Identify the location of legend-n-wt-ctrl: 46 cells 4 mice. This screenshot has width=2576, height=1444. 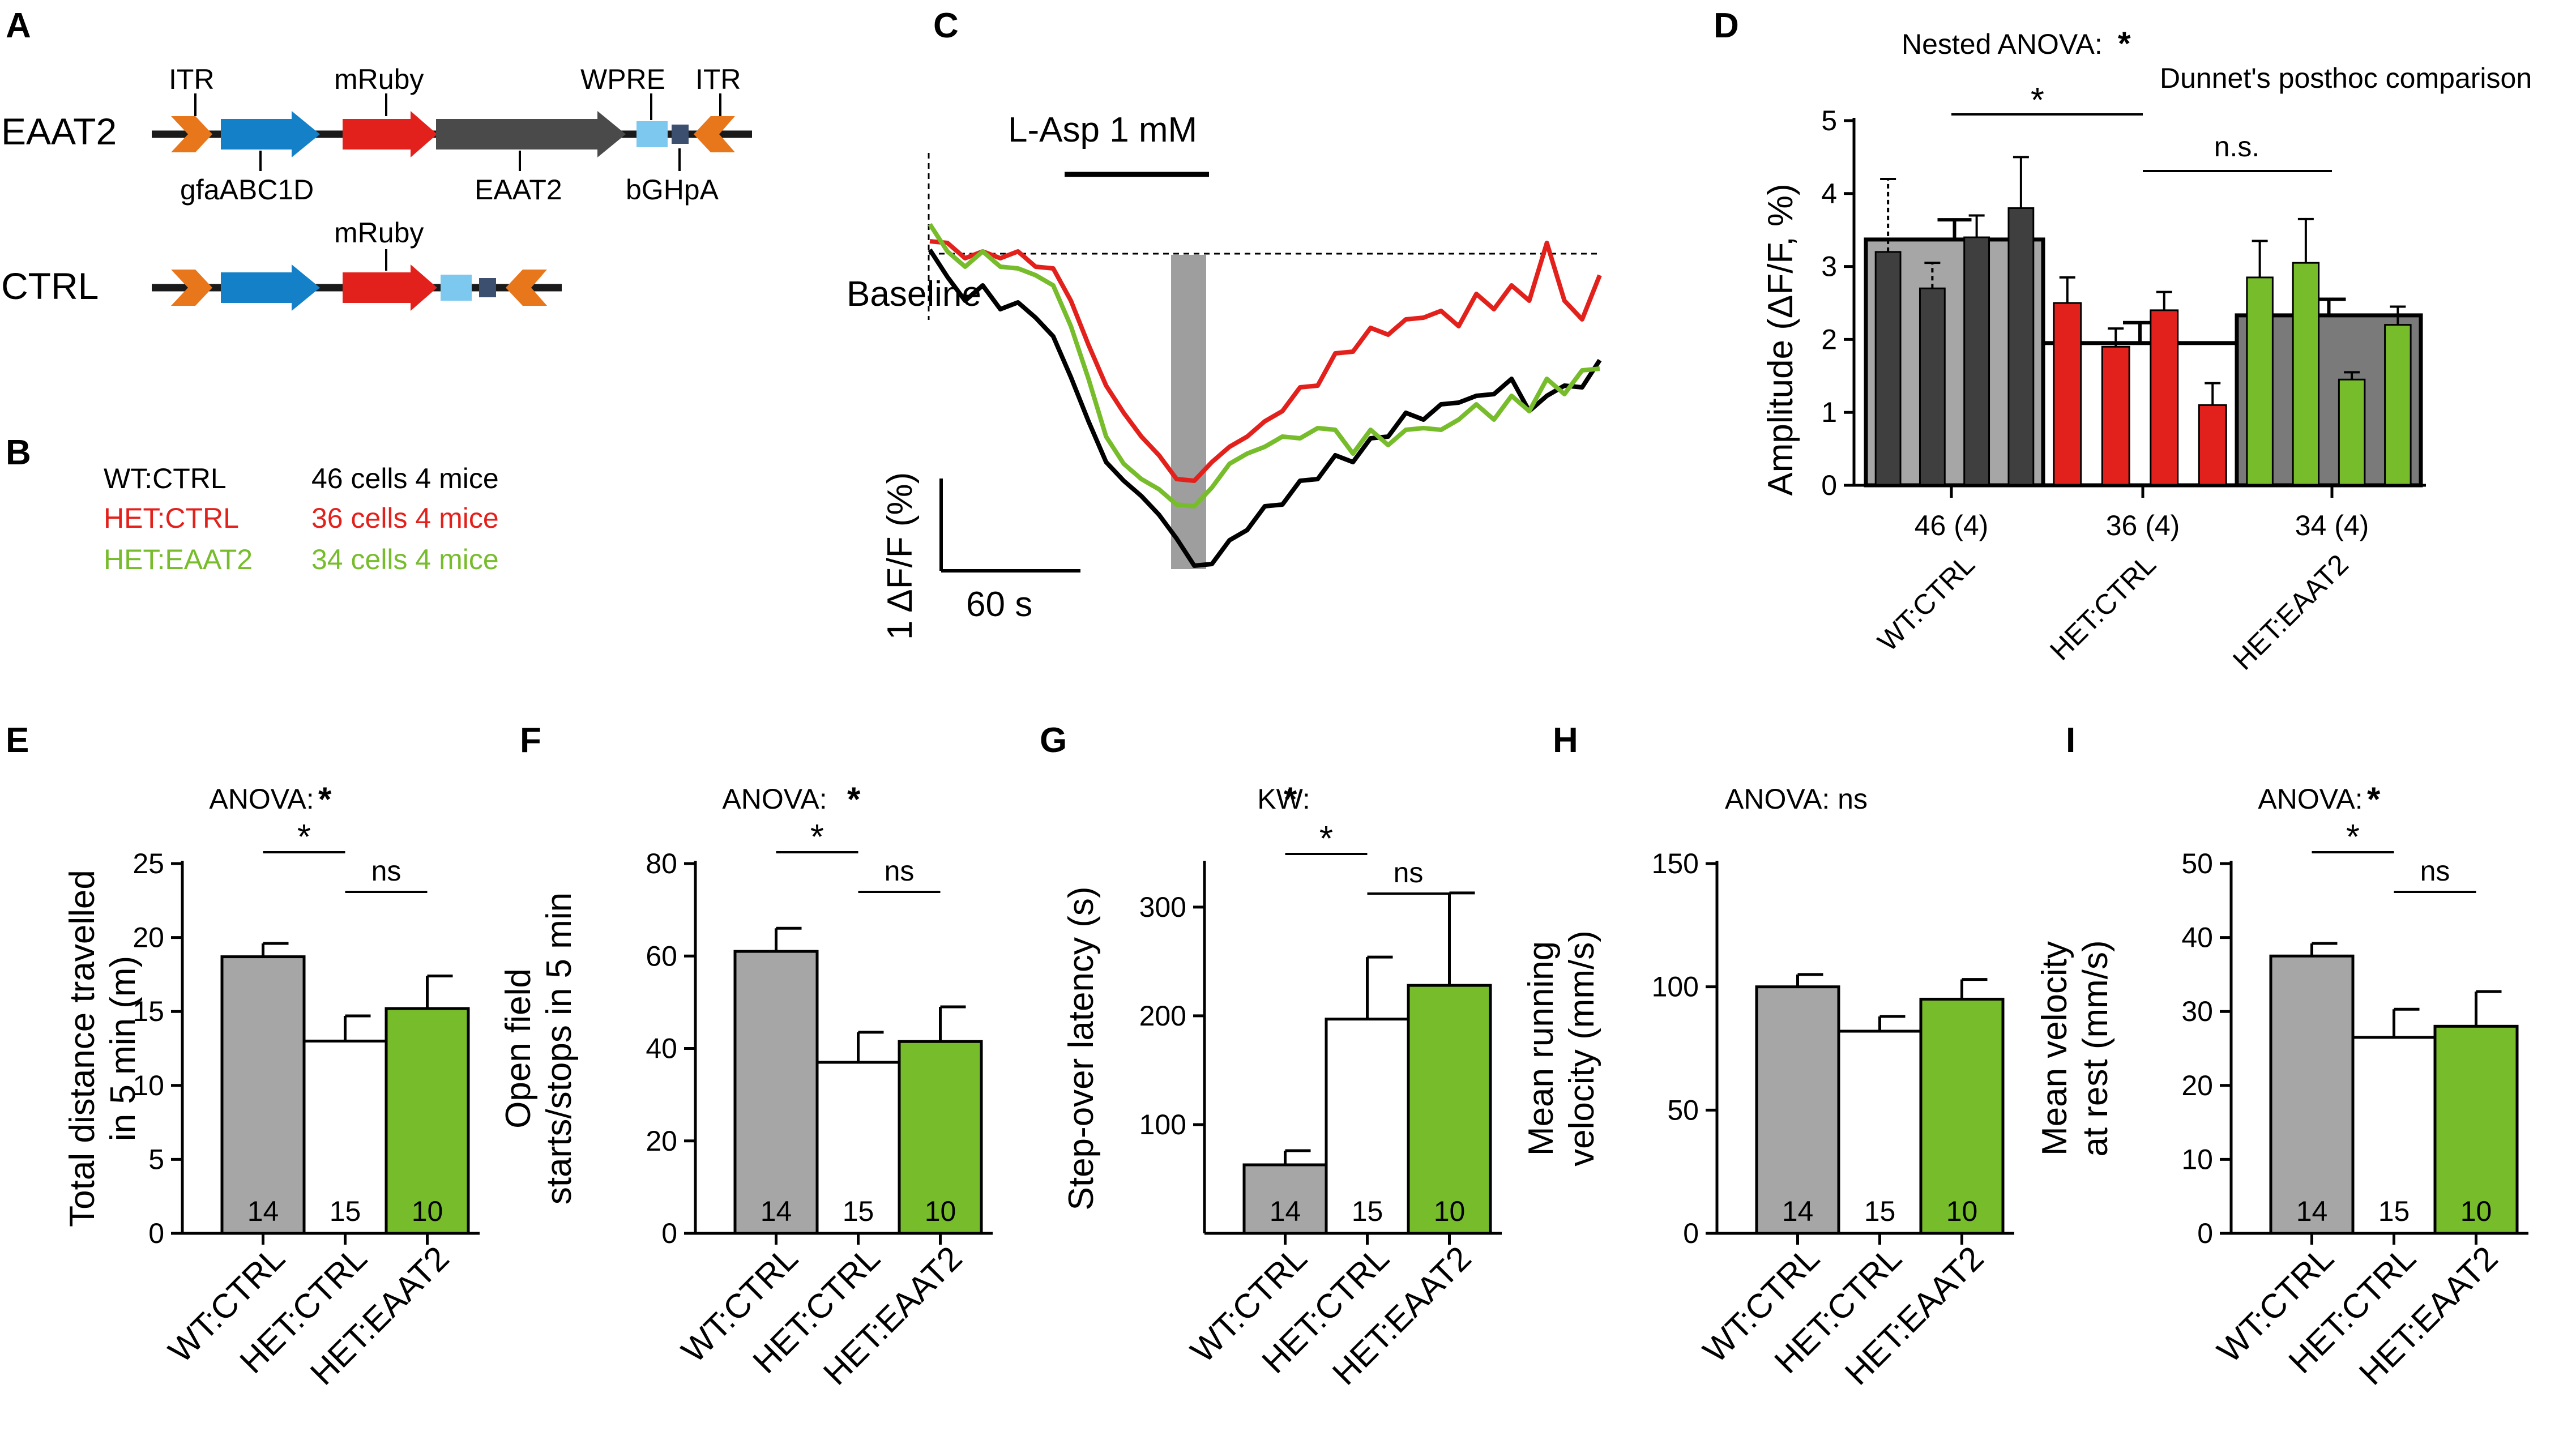
(405, 478).